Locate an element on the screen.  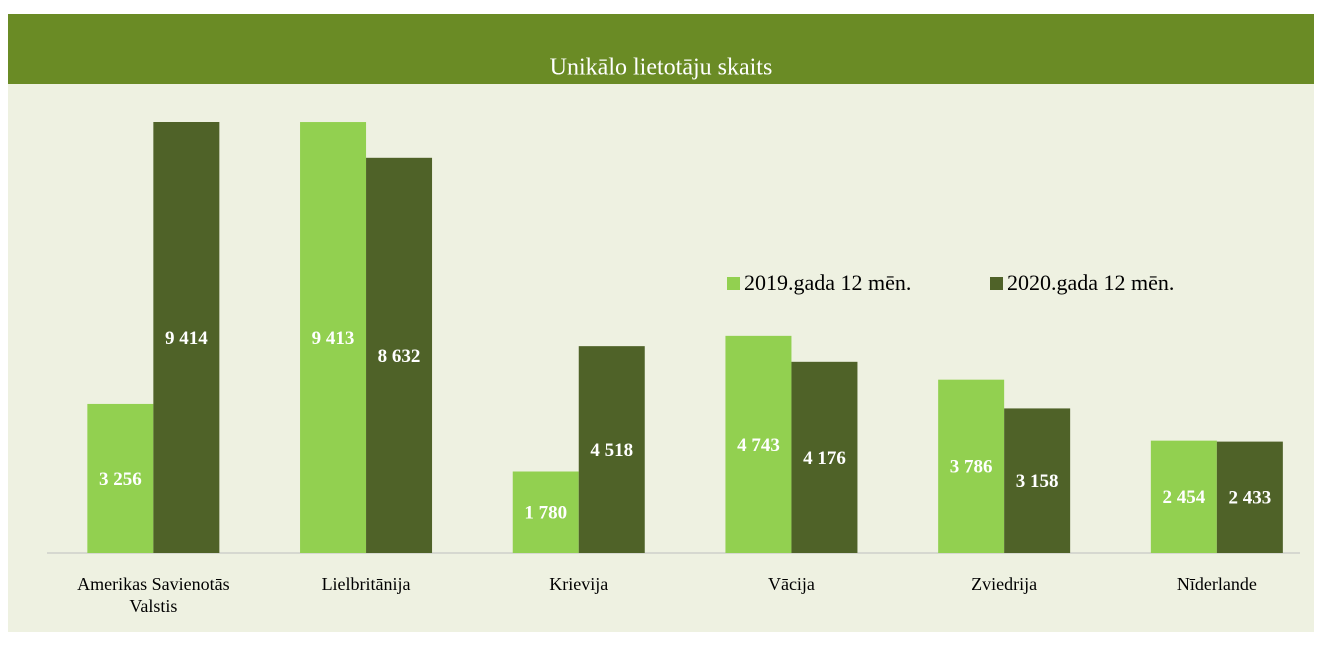
data-label: 4 518 is located at coordinates (611, 450).